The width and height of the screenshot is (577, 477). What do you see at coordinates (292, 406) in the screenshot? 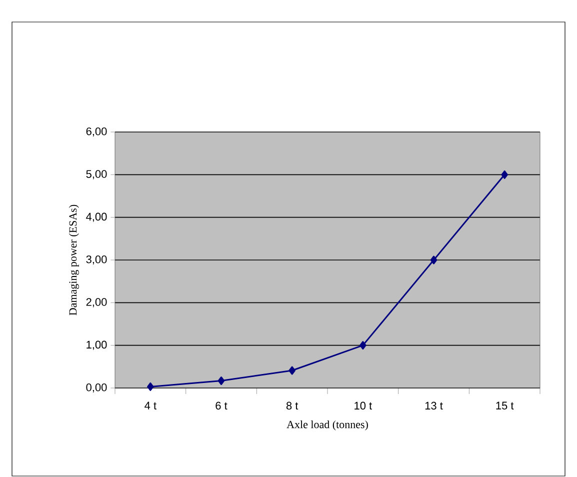
I see `x-tick-label: 8 t` at bounding box center [292, 406].